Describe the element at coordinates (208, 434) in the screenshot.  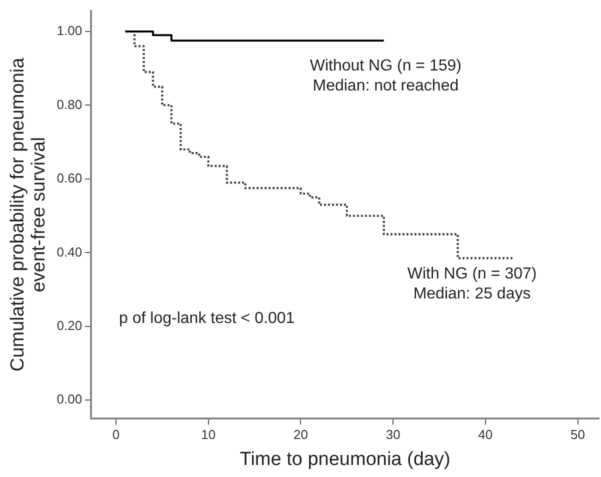
I see `x-tick-label: 10` at that location.